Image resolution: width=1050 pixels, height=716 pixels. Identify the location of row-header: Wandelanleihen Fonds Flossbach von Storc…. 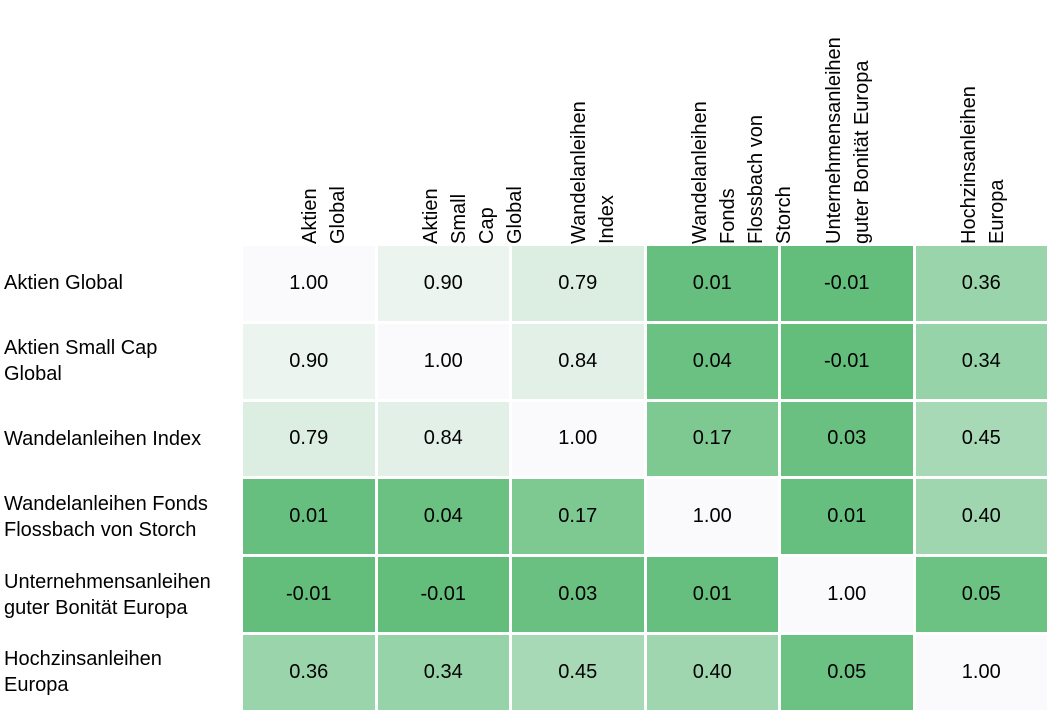
(106, 516).